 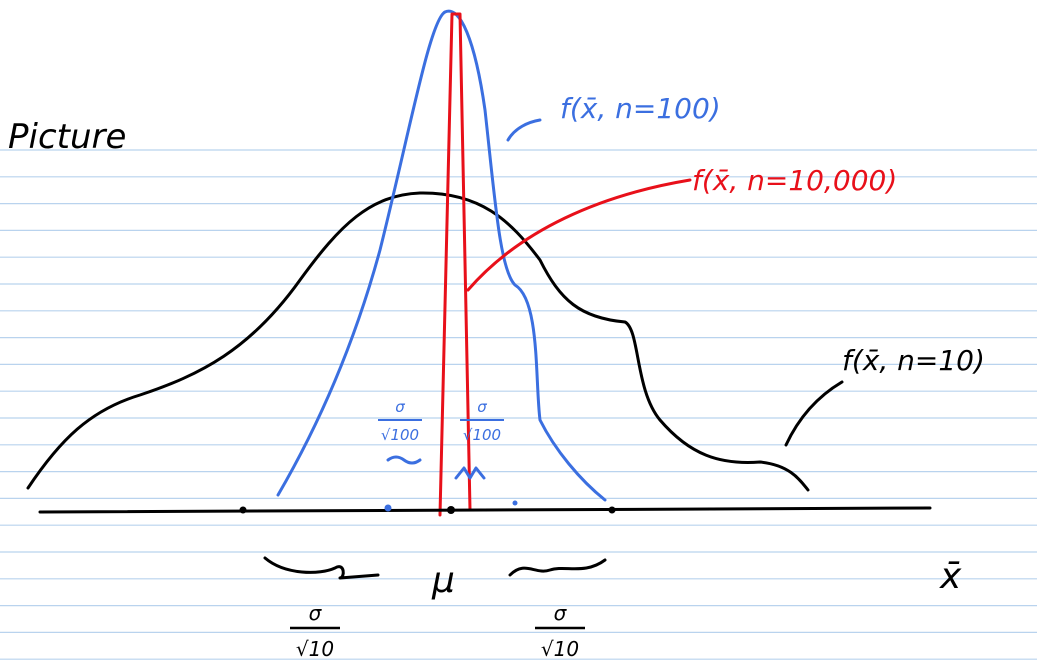 I want to click on xbar-label: x̄, so click(x=950, y=576).